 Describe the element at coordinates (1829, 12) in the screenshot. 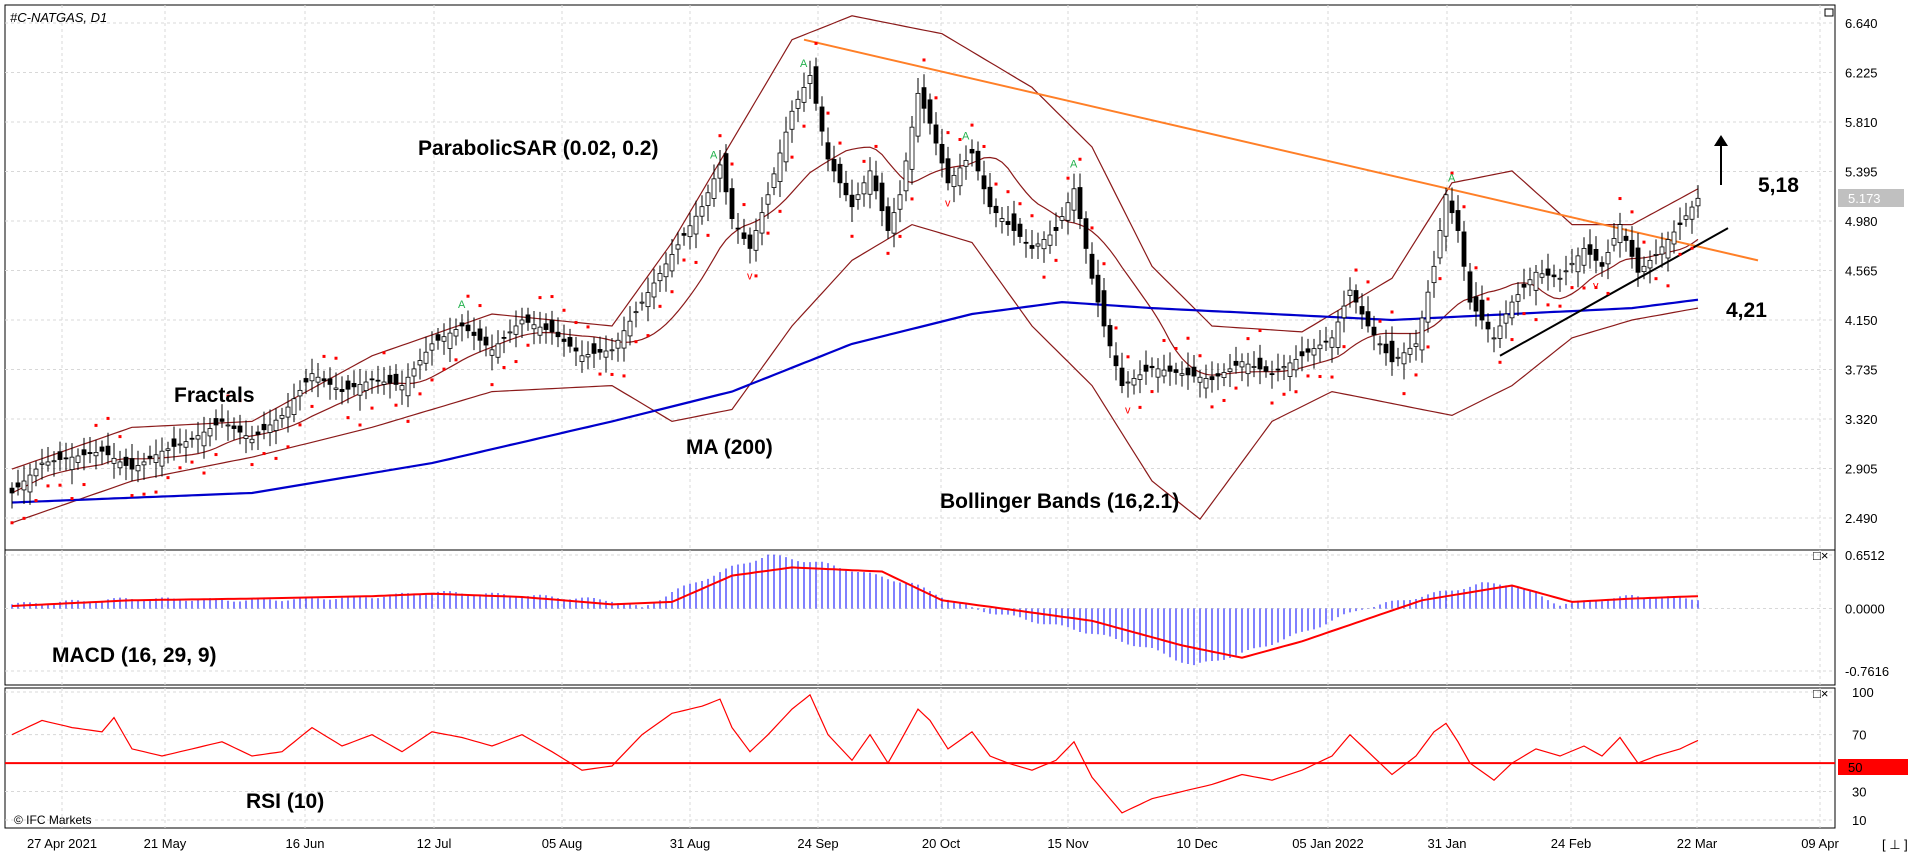

I see `maximize-icon` at that location.